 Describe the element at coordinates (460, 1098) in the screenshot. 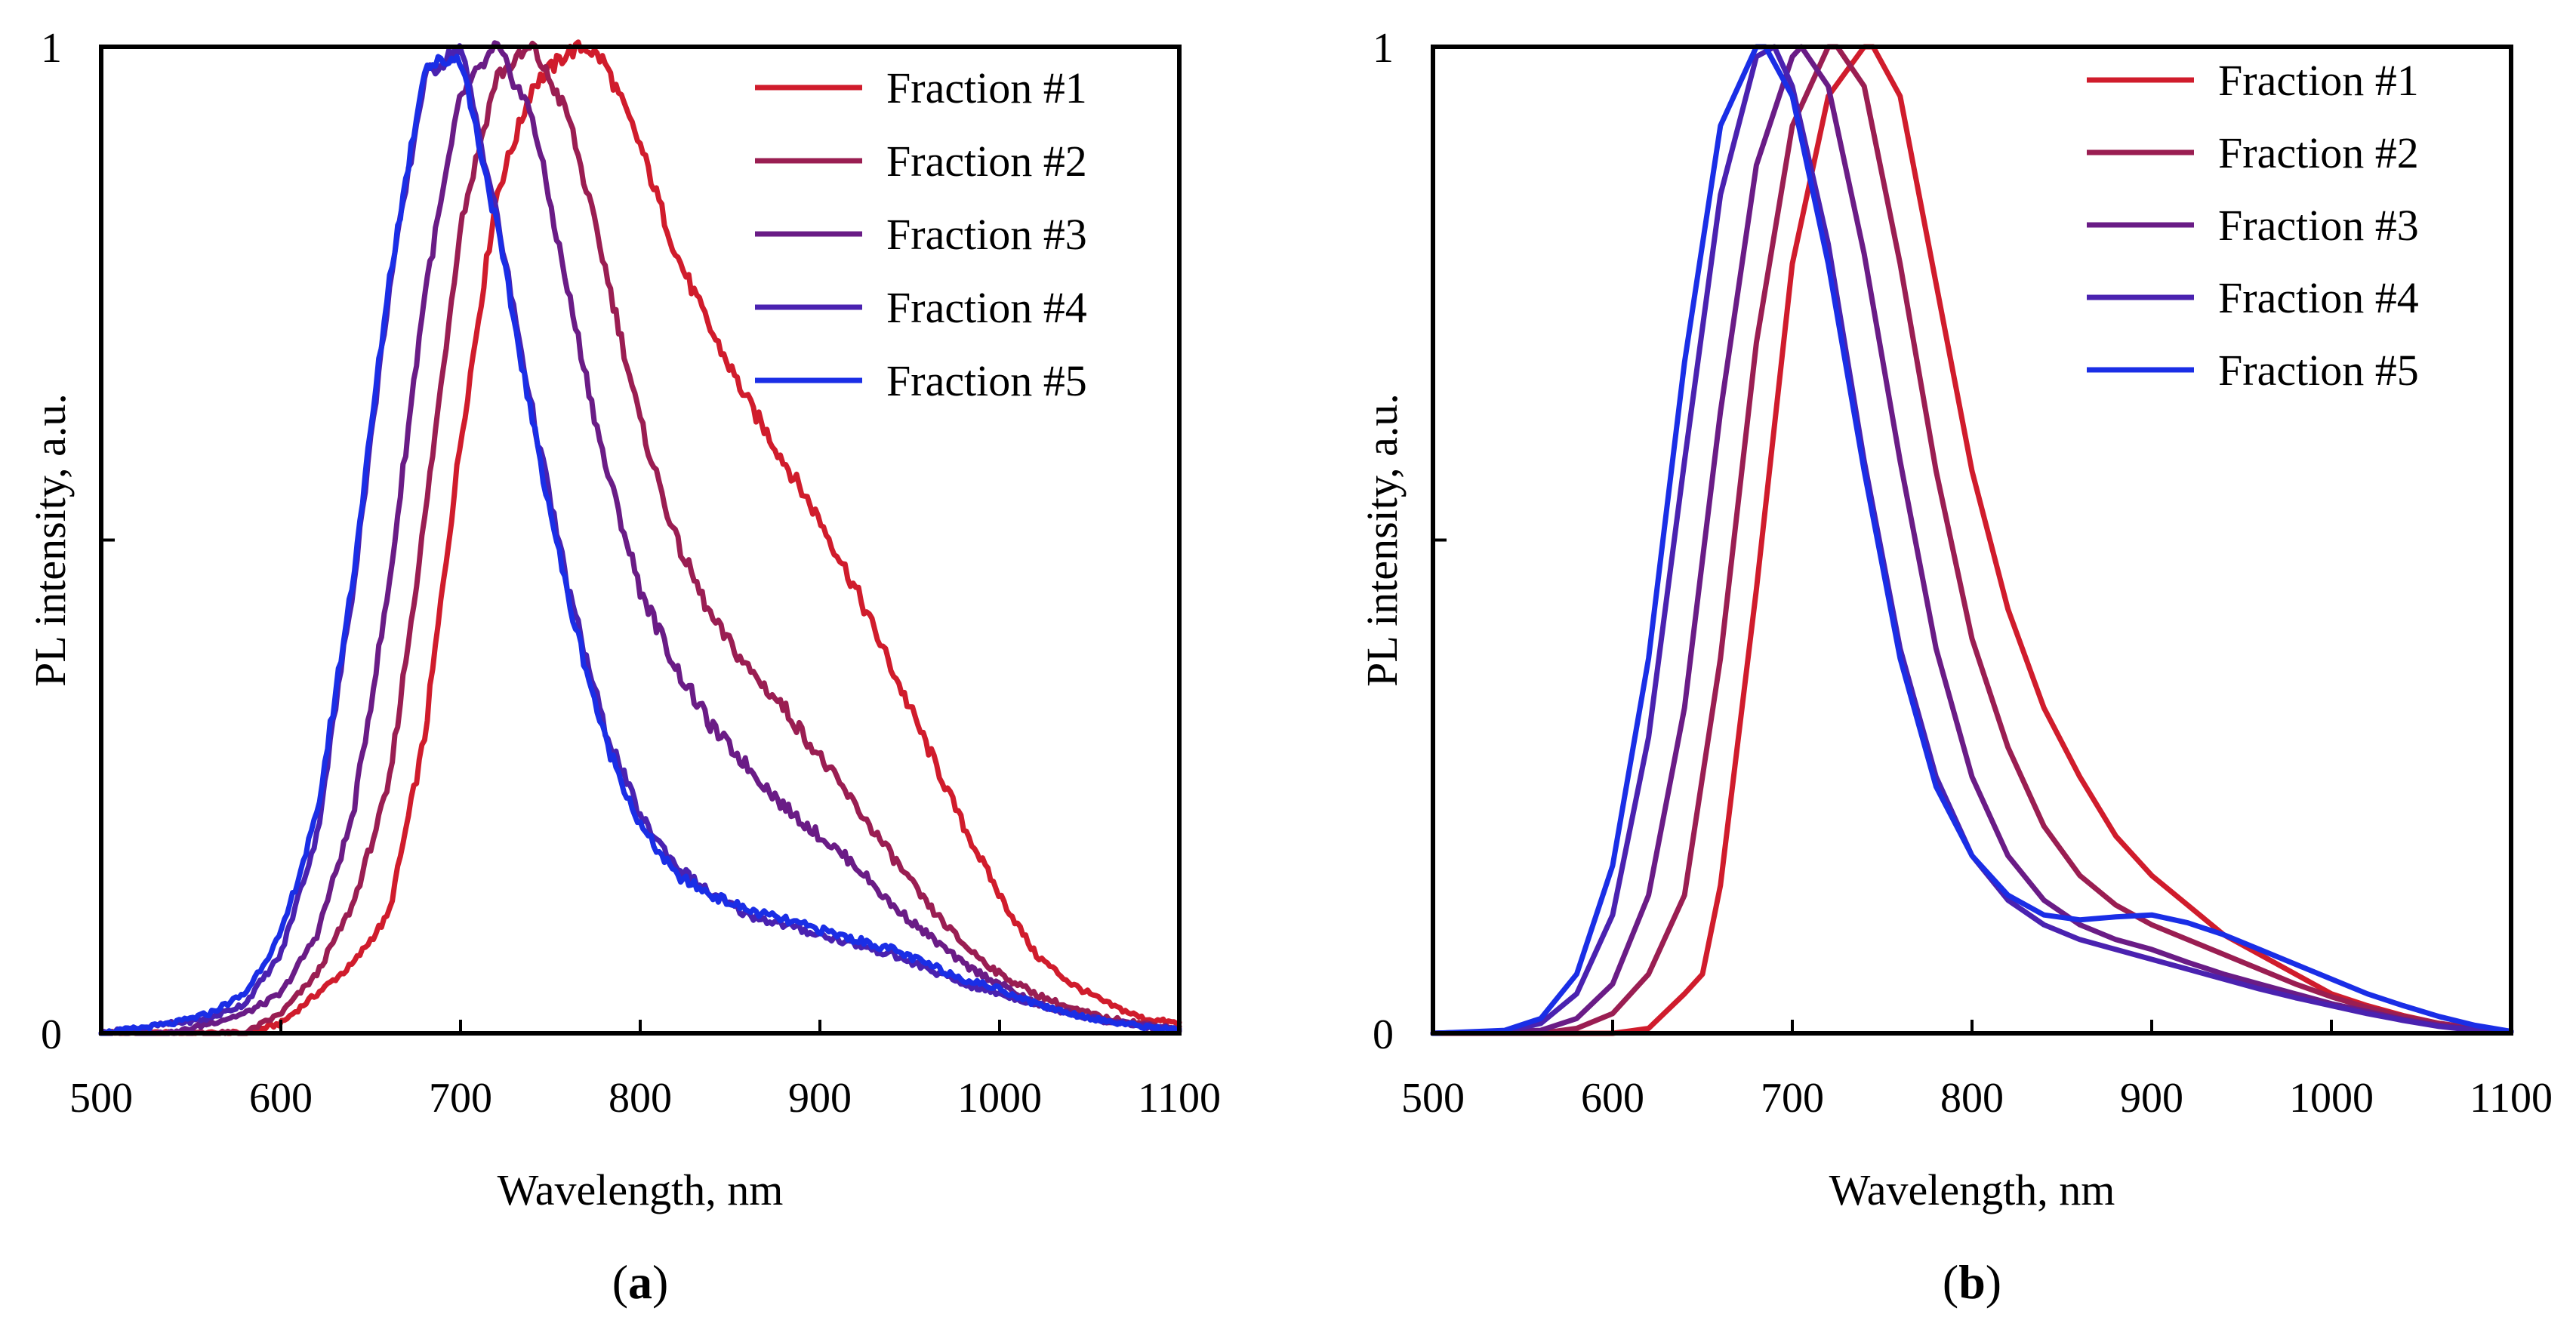

I see `x-tick-label-a-700: 700` at that location.